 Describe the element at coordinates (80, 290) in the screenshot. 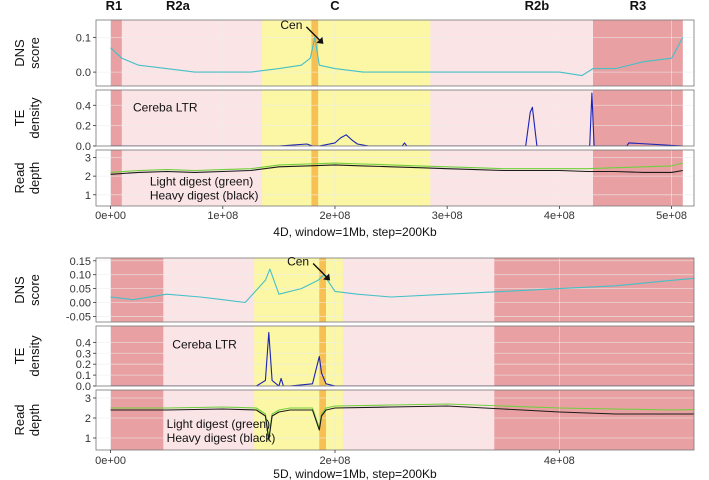

I see `y-tick-label: 0.05` at that location.